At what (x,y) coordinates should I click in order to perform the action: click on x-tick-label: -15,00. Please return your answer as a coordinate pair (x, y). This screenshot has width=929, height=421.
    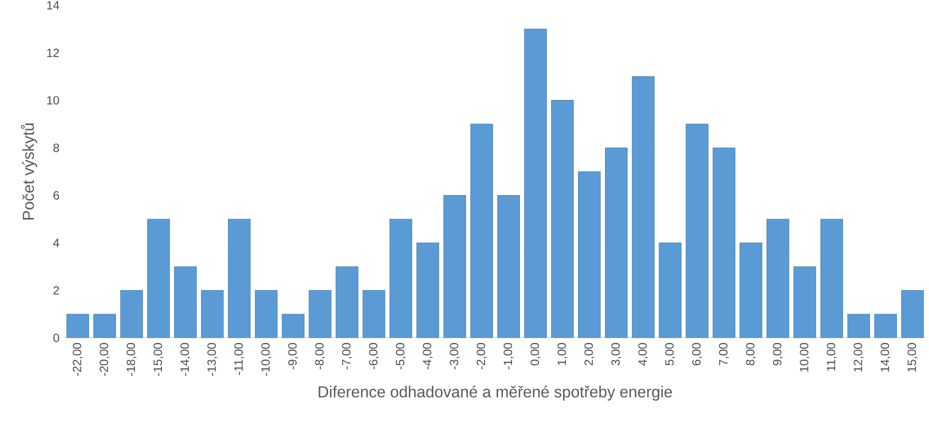
    Looking at the image, I should click on (159, 359).